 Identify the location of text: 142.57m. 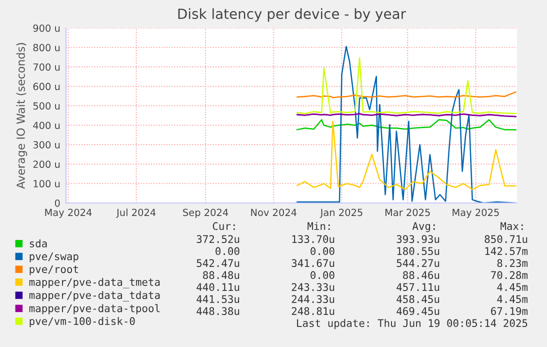
(506, 251).